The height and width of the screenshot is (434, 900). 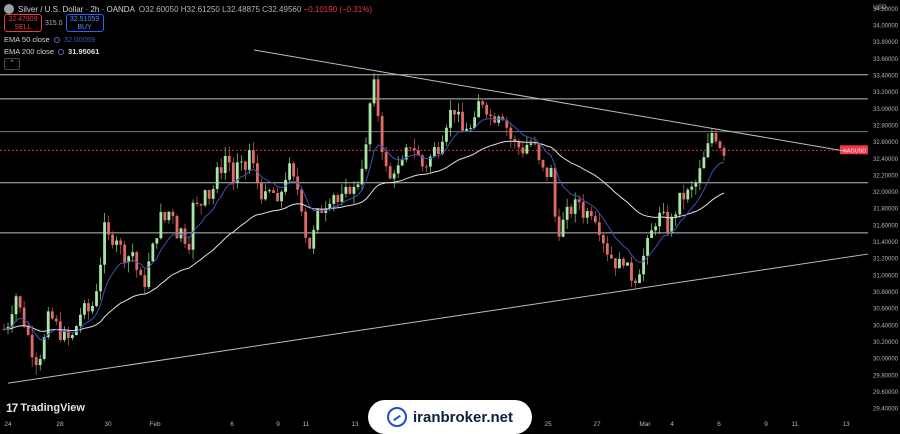 What do you see at coordinates (795, 424) in the screenshot?
I see `x-tick-label: 11` at bounding box center [795, 424].